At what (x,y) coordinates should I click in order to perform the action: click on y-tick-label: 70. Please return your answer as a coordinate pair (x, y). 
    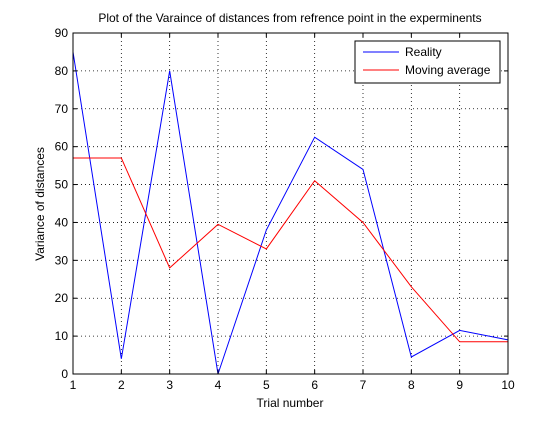
    Looking at the image, I should click on (62, 109).